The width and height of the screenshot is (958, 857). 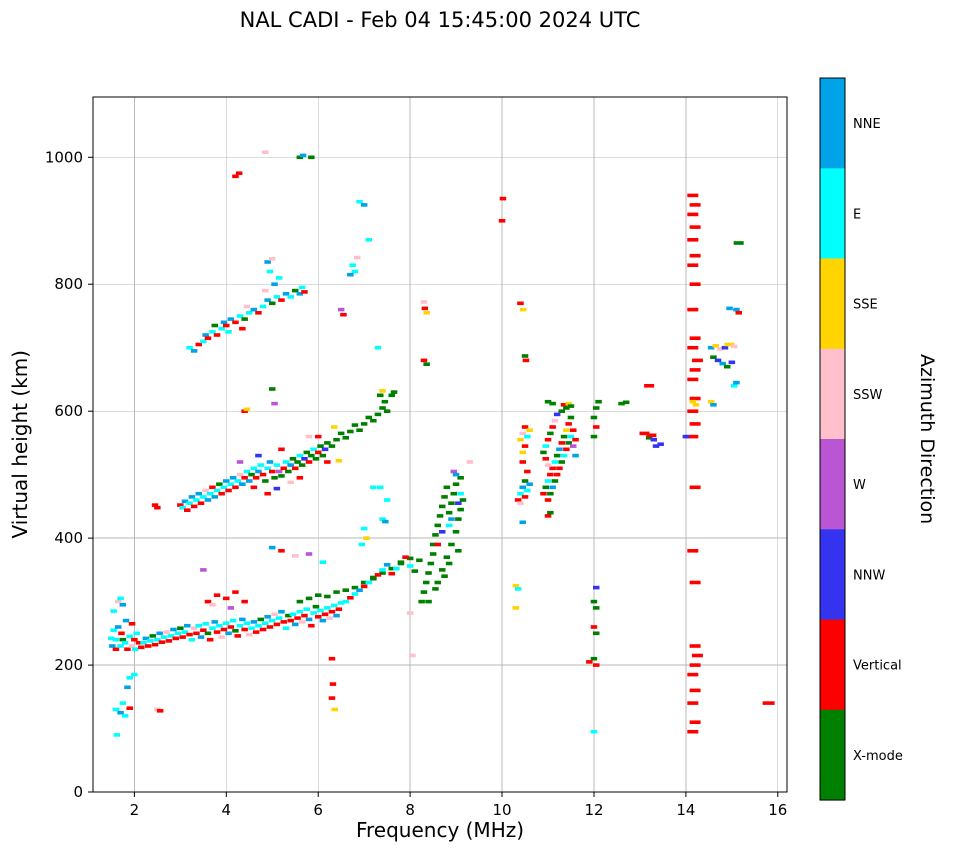 What do you see at coordinates (410, 810) in the screenshot?
I see `svg-text: 8` at bounding box center [410, 810].